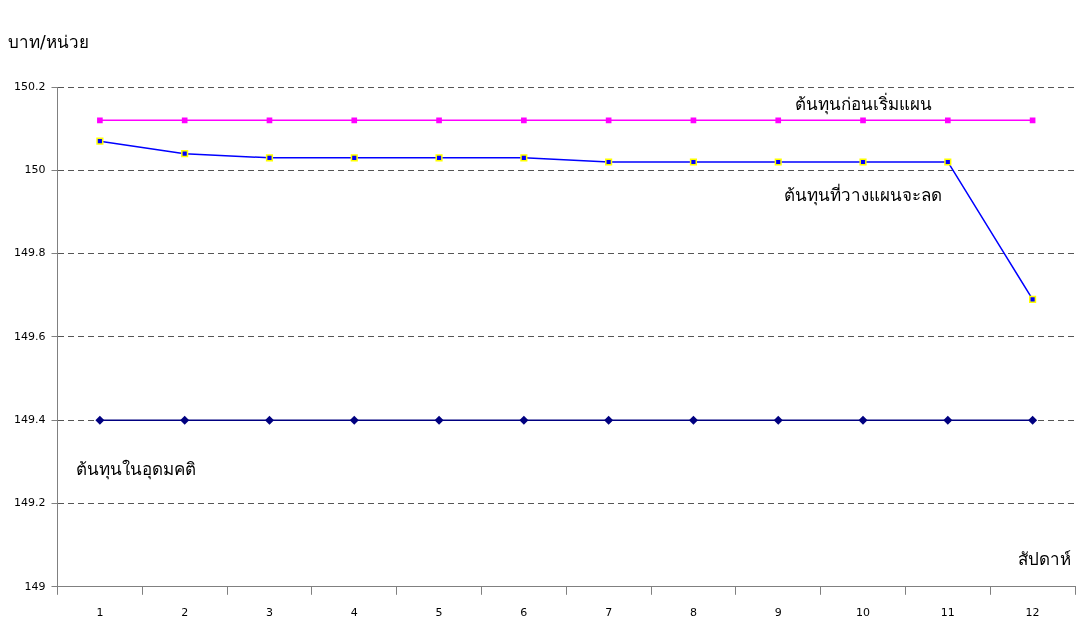  Describe the element at coordinates (354, 613) in the screenshot. I see `x-tick-label: 4` at that location.